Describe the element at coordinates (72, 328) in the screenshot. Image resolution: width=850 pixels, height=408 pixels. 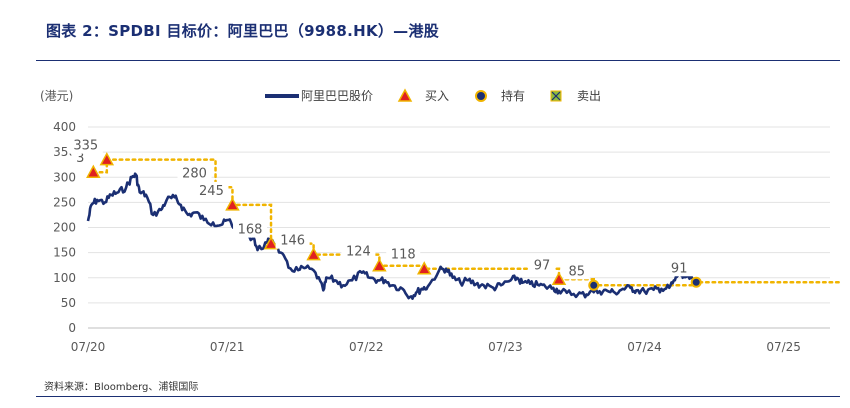
I see `y-tick-label: 0` at that location.